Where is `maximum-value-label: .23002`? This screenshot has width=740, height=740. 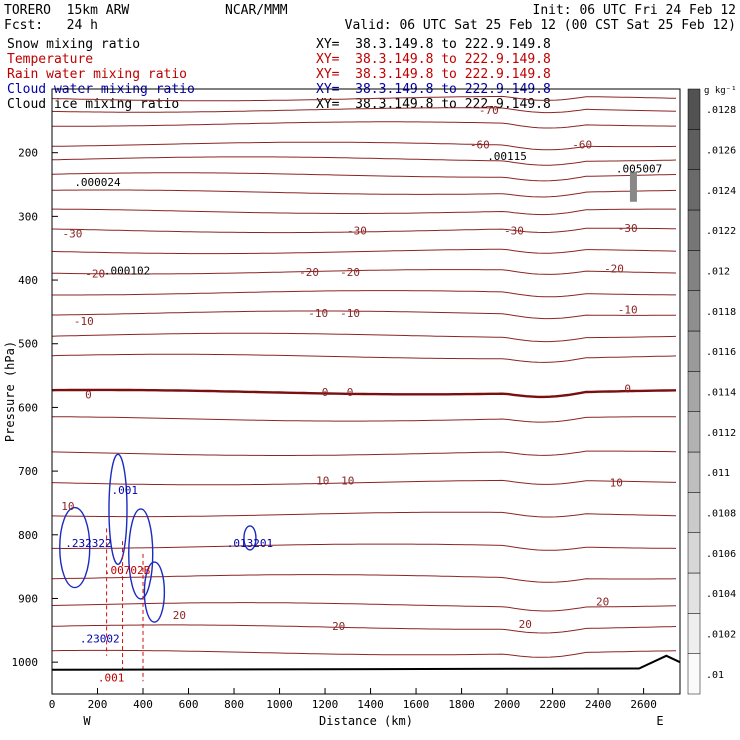
maximum-value-label: .23002 is located at coordinates (100, 639).